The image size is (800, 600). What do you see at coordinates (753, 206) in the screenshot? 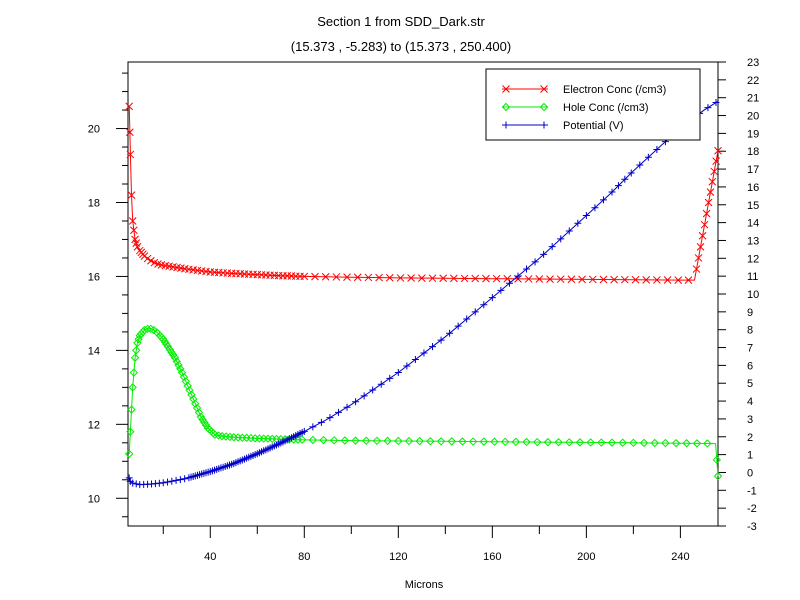
I see `right-axis-tick-label: 15` at bounding box center [753, 206].